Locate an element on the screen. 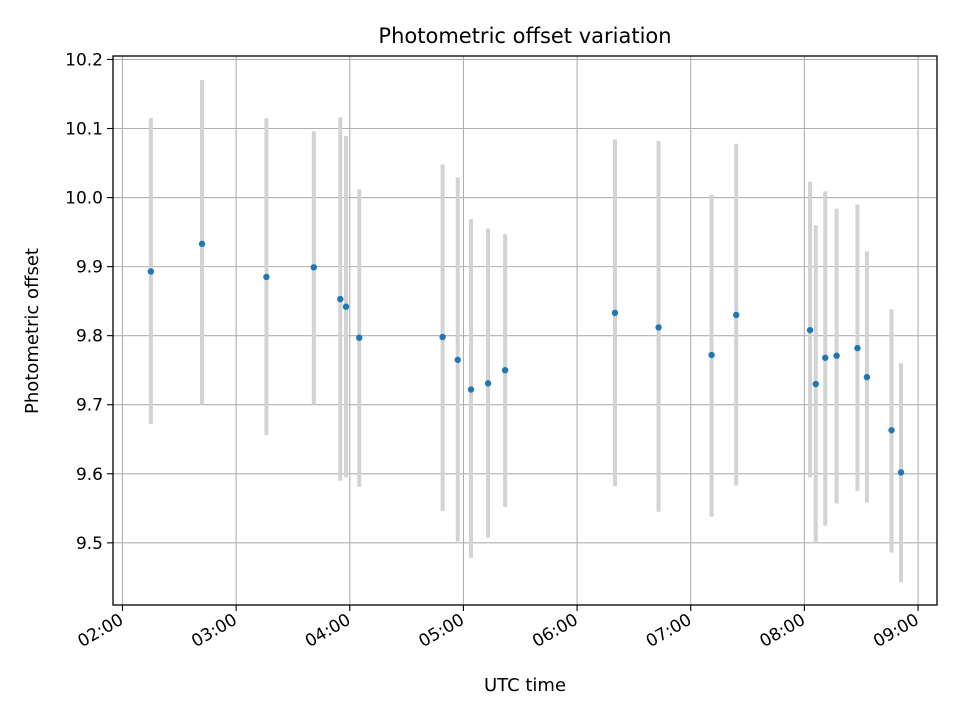 The width and height of the screenshot is (960, 720). chart-title: Photometric offset variation is located at coordinates (524, 36).